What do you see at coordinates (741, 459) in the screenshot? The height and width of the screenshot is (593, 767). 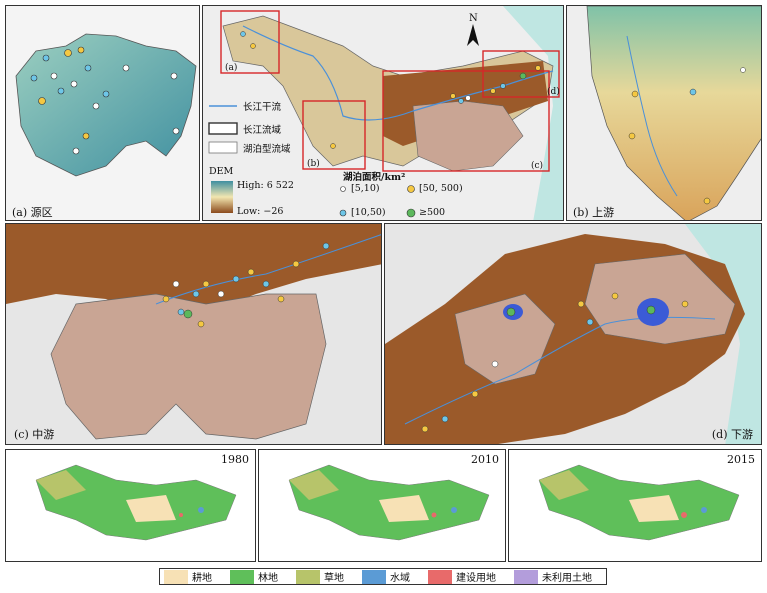 I see `year-label-2015: 2015` at bounding box center [741, 459].